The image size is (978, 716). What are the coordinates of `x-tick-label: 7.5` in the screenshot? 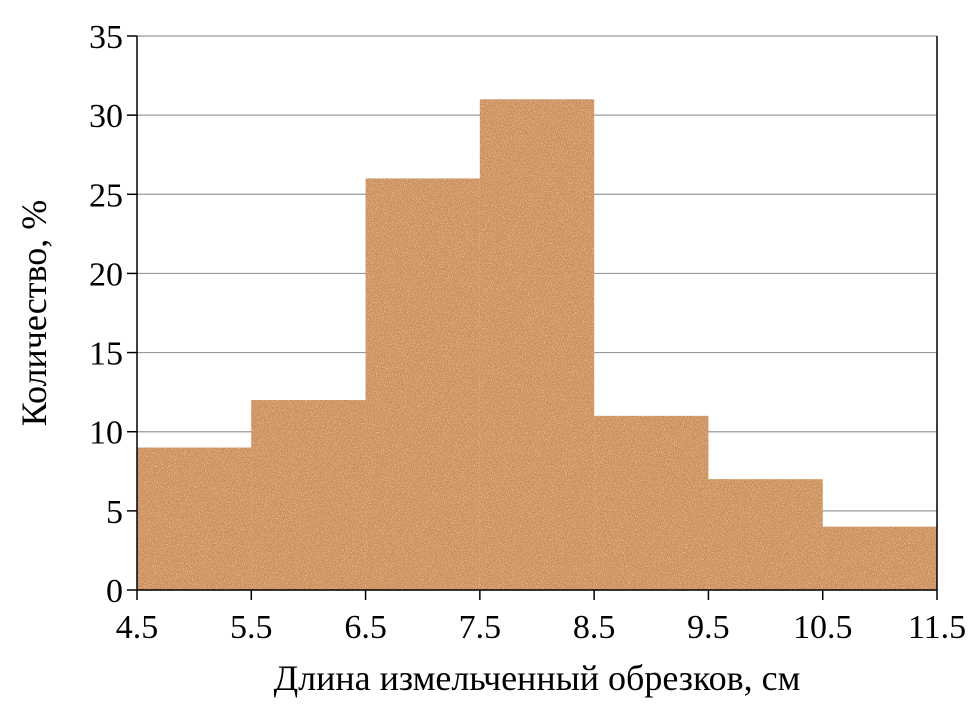 It's located at (480, 627).